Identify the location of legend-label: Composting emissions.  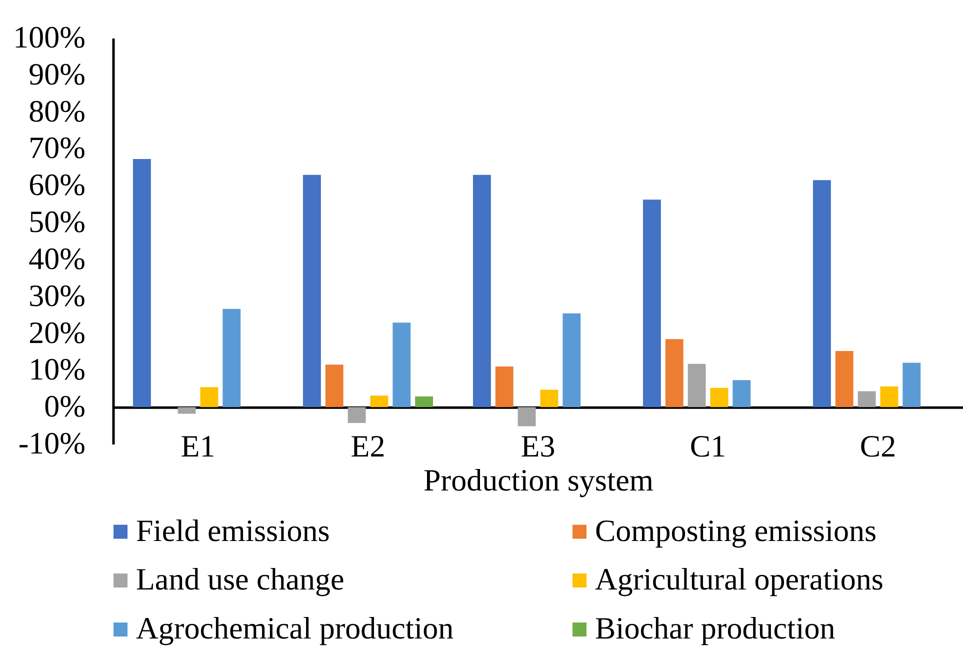
(736, 530).